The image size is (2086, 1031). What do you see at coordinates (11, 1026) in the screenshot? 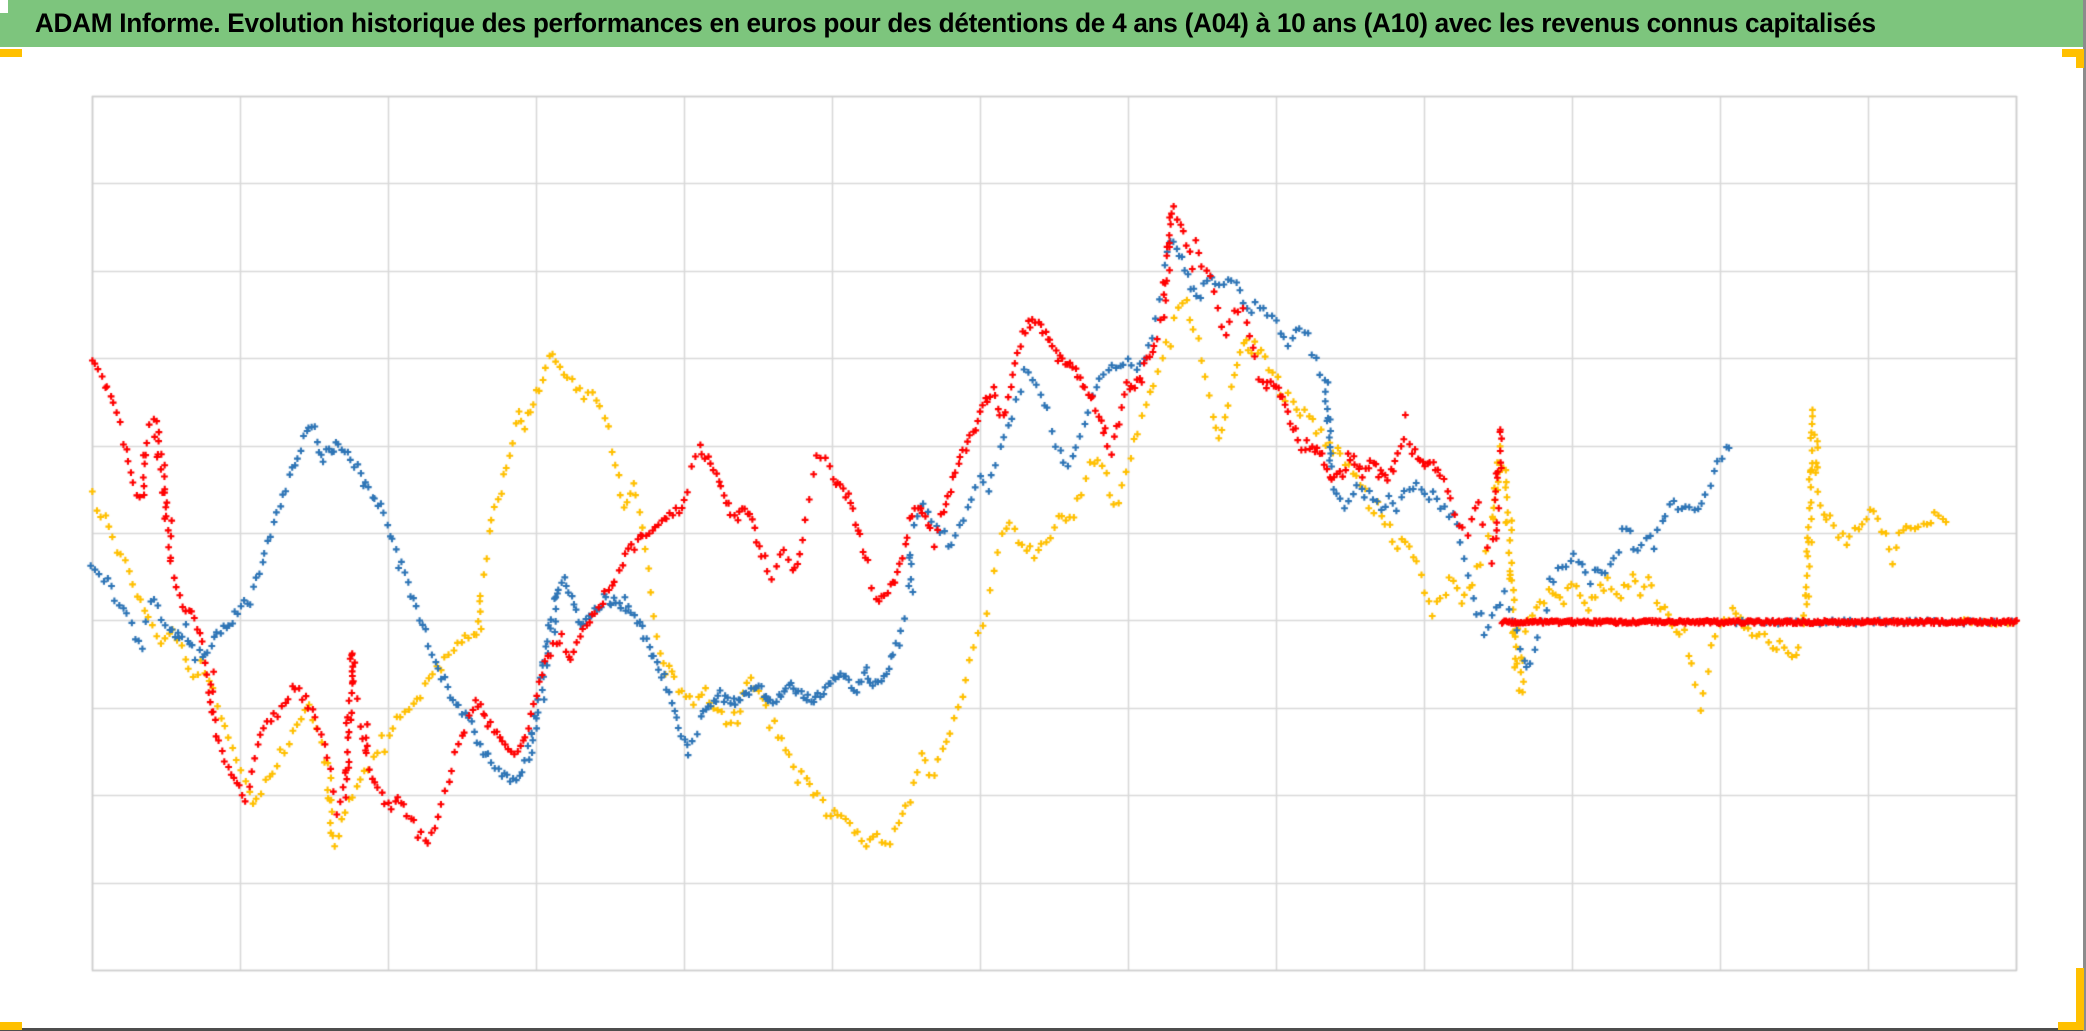
I see `selection-corner-bottom-left` at bounding box center [11, 1026].